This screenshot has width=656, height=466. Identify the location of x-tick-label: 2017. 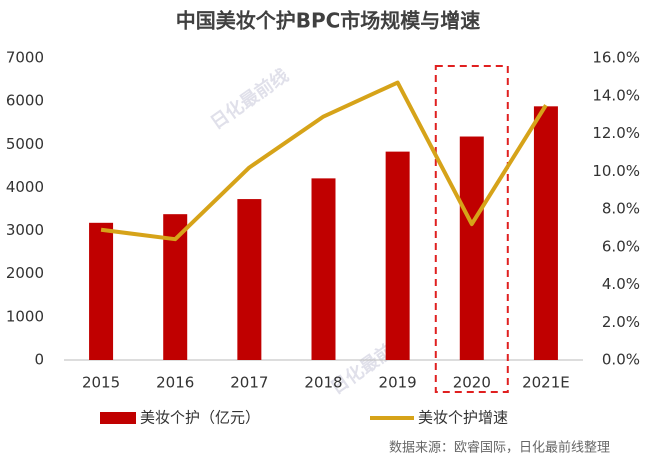
(249, 383).